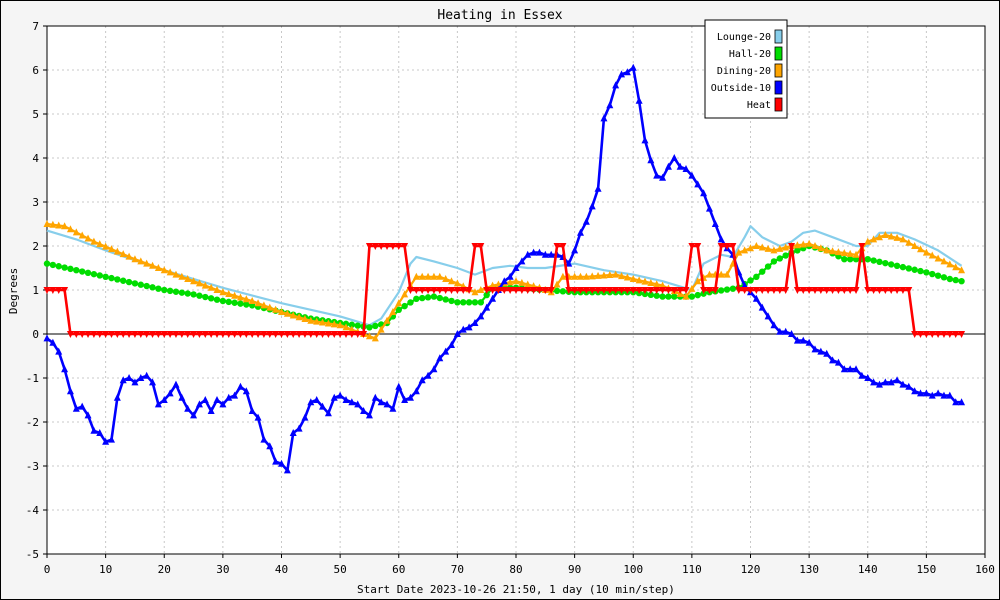 The image size is (1000, 600). What do you see at coordinates (340, 569) in the screenshot?
I see `x-tick-label: 50` at bounding box center [340, 569].